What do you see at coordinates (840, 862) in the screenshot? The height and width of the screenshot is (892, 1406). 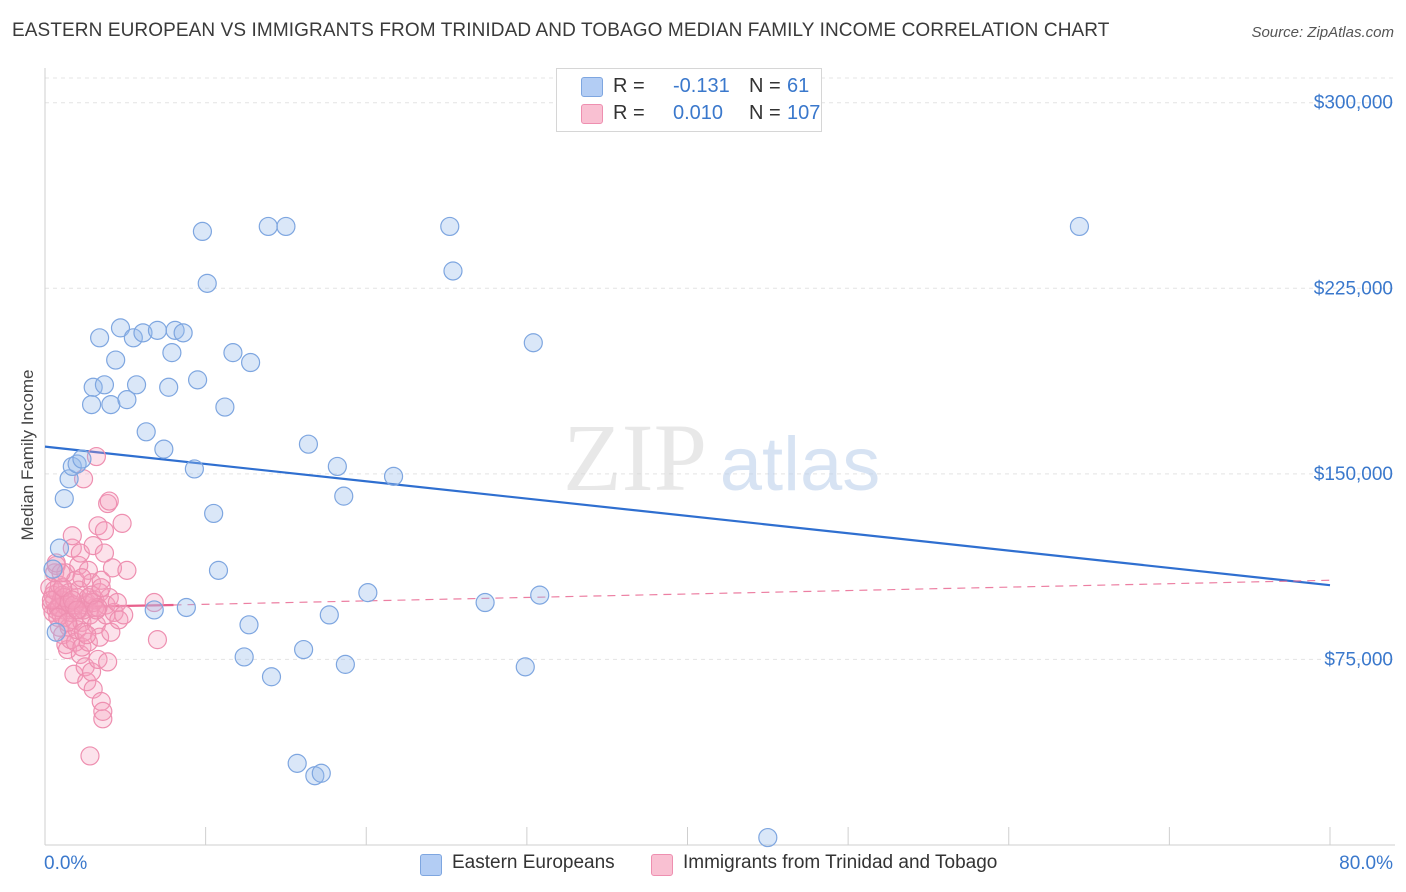 I see `bottom-legend-label: Immigrants from Trinidad and Tobago` at bounding box center [840, 862].